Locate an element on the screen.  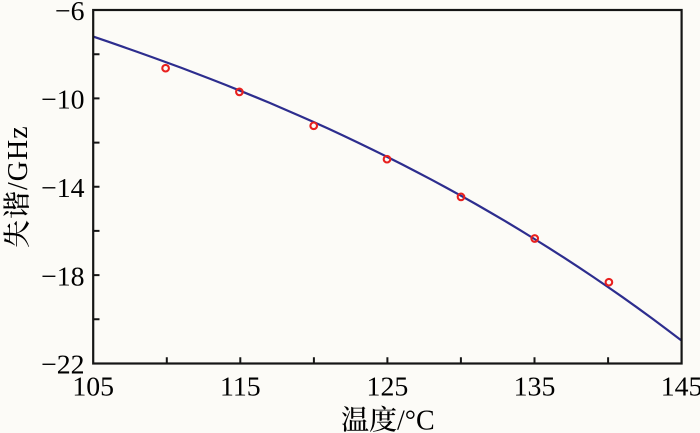
svg-text: 105 is located at coordinates (93, 387).